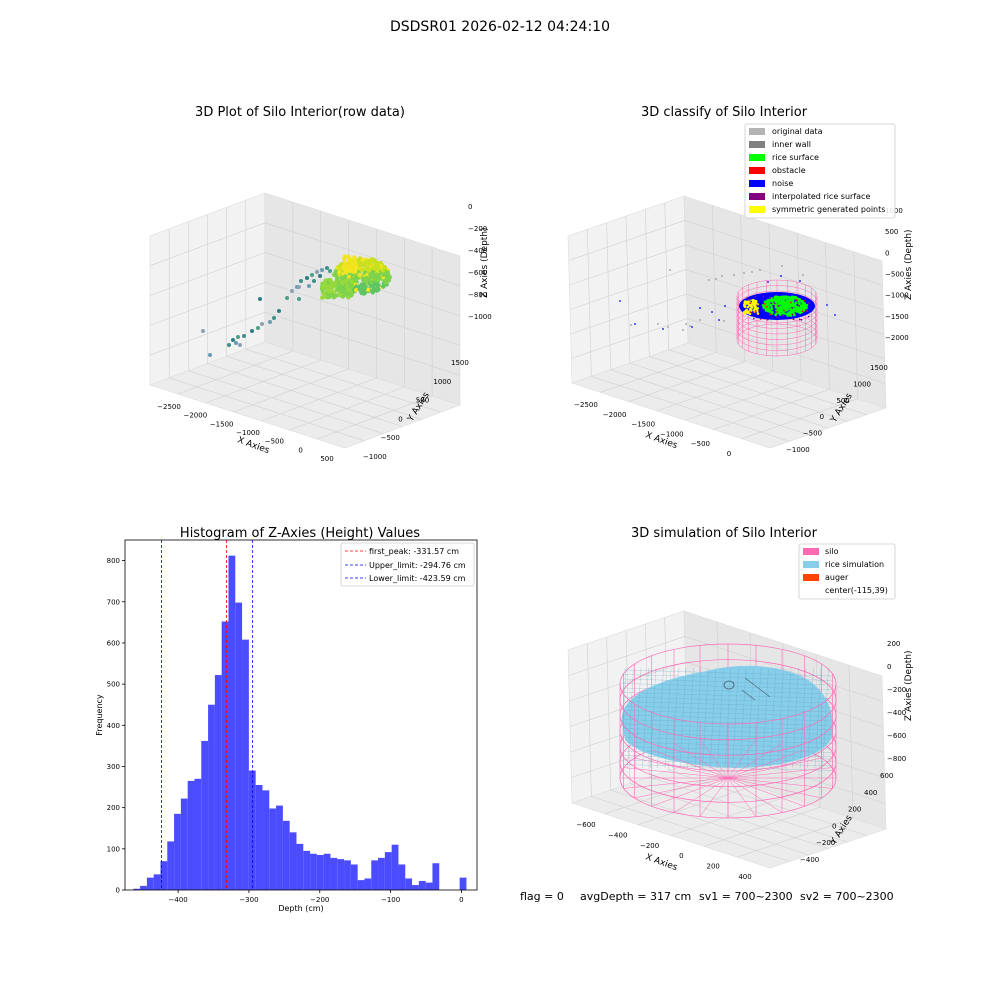  What do you see at coordinates (729, 454) in the screenshot?
I see `panel2-x-tick: 0` at bounding box center [729, 454].